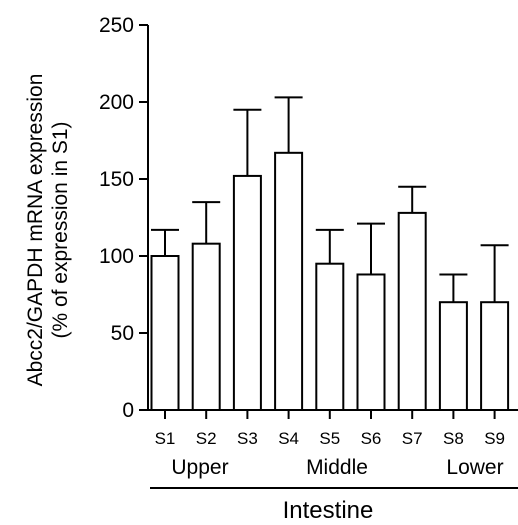  Describe the element at coordinates (122, 333) in the screenshot. I see `y-tick-label: 50` at that location.